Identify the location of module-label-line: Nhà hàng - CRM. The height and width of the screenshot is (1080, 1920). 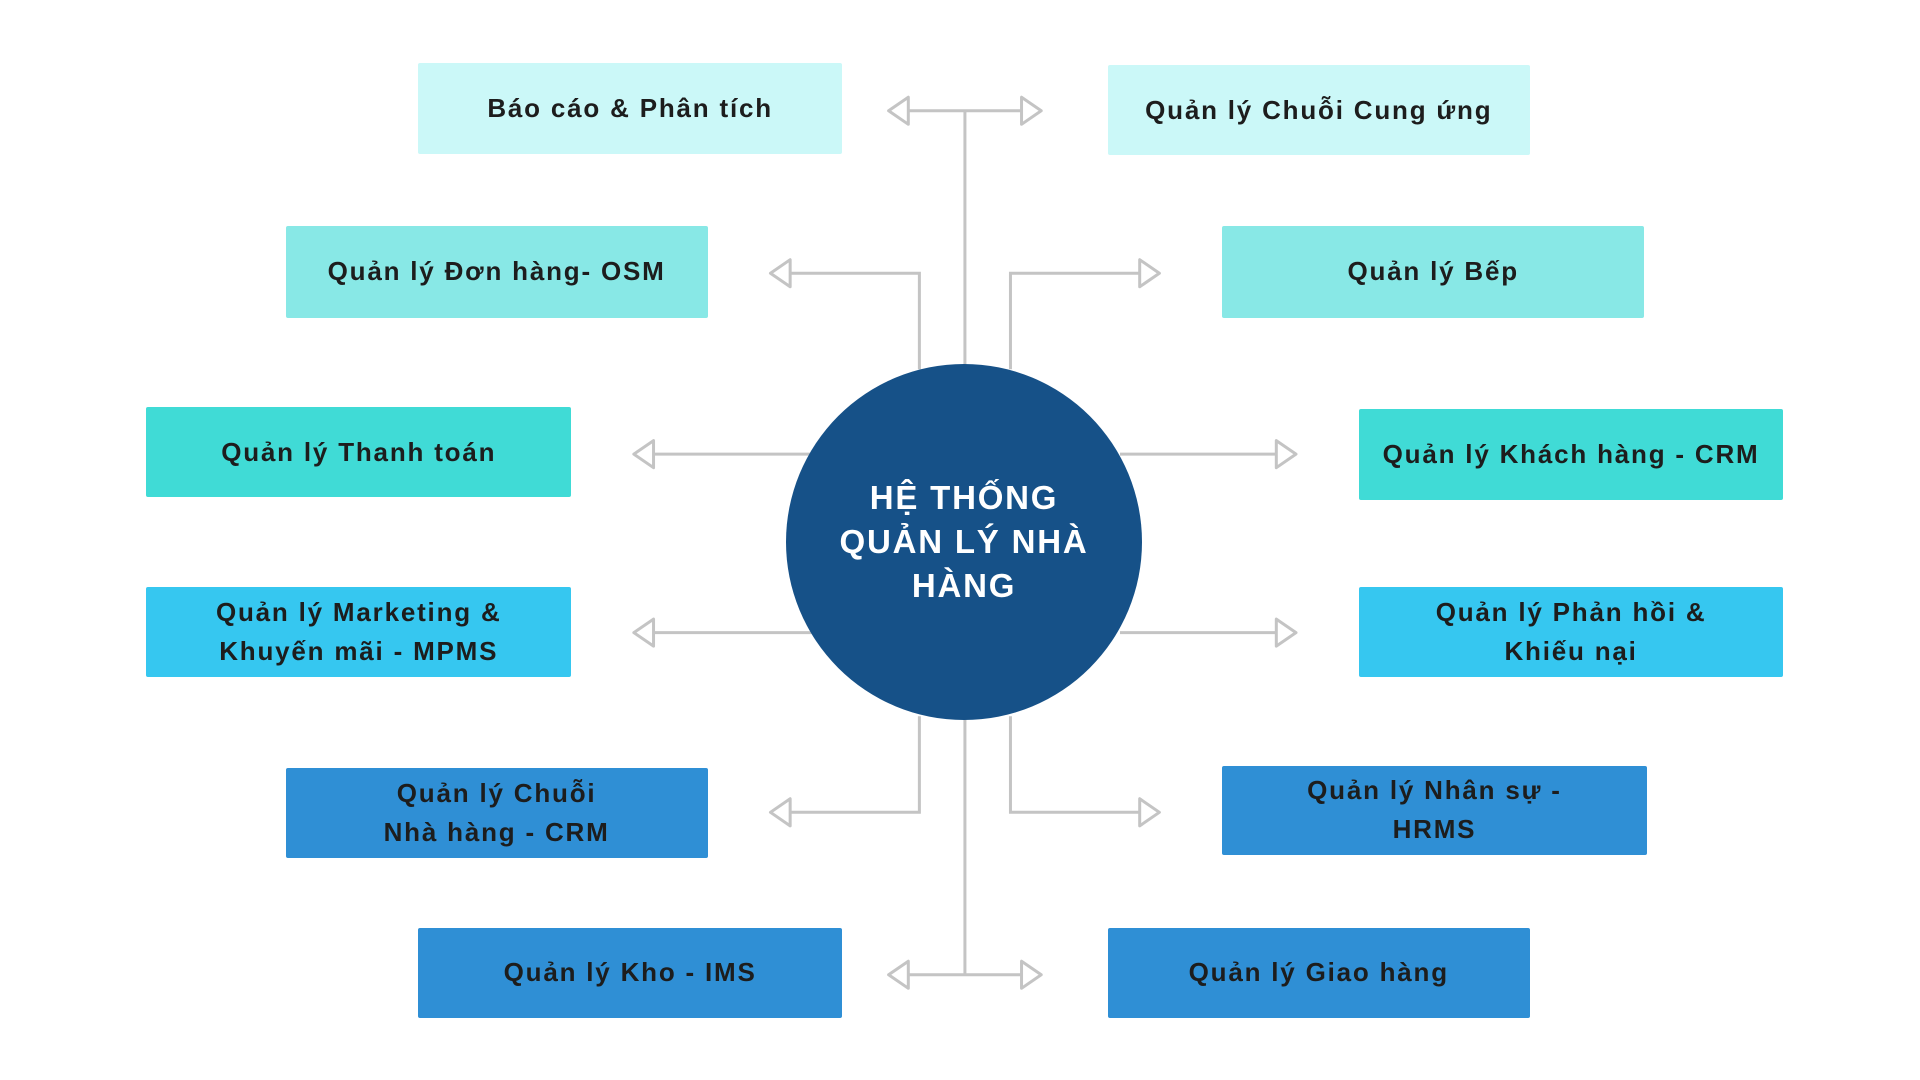
(496, 831).